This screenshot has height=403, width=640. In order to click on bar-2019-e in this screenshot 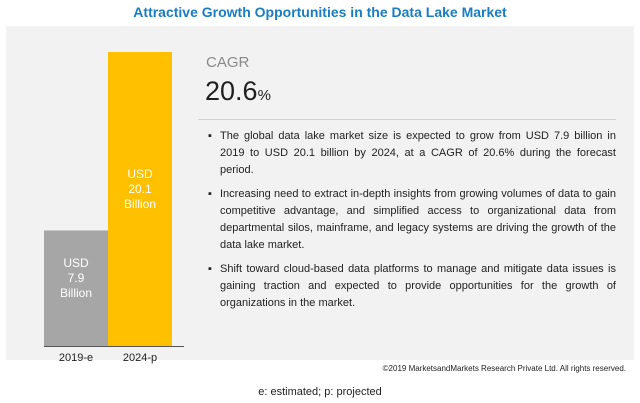, I will do `click(76, 288)`.